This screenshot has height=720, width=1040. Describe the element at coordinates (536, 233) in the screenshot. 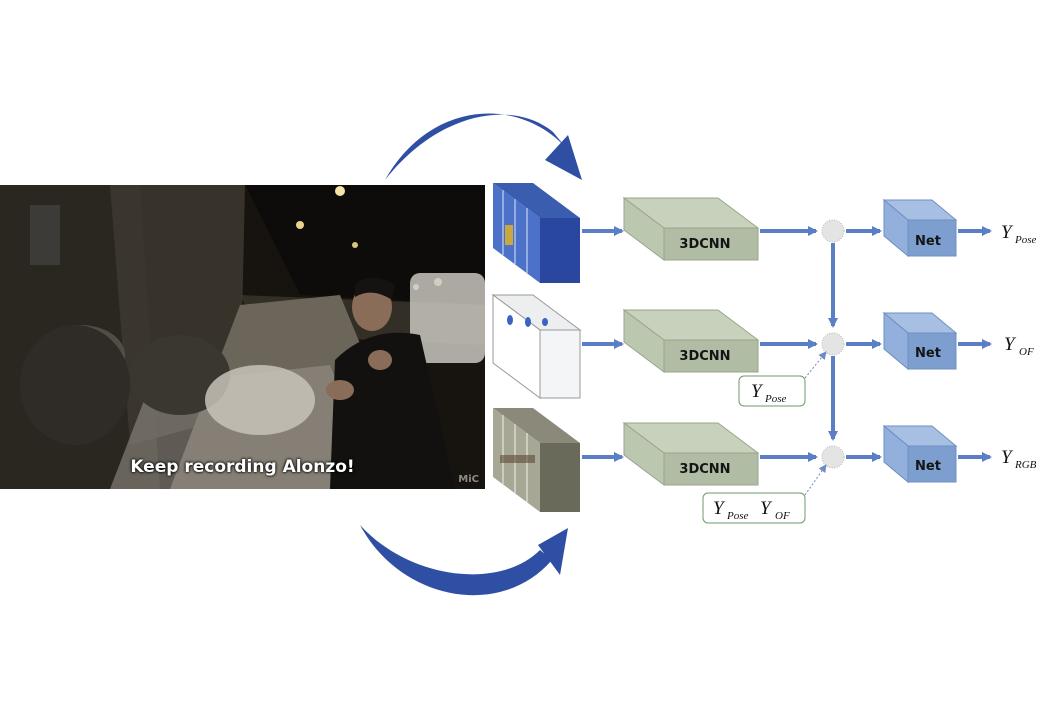

I see `input-cube-pose` at that location.